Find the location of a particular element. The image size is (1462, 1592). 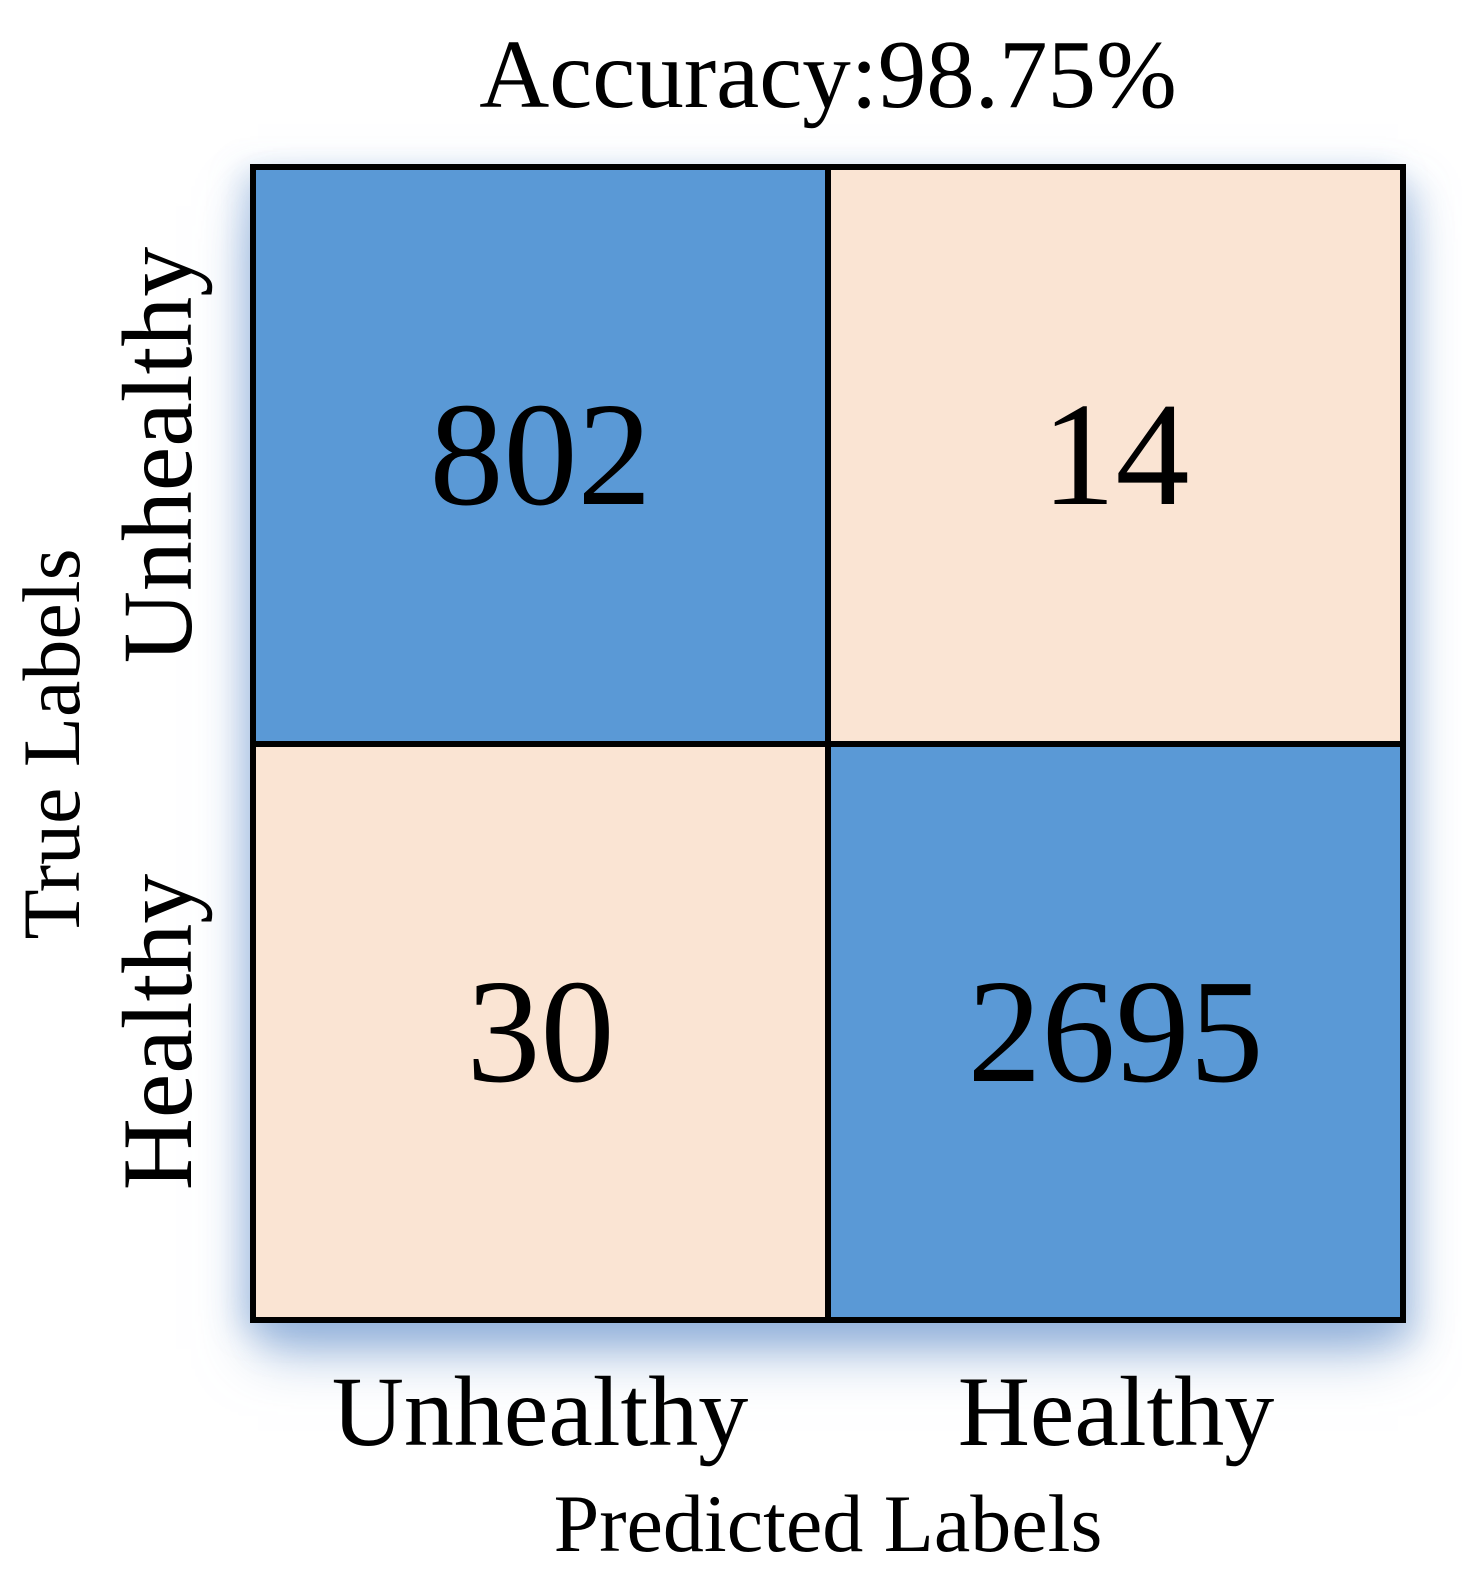

cell-true-unhealthy-pred-unhealthy: 802 is located at coordinates (540, 455).